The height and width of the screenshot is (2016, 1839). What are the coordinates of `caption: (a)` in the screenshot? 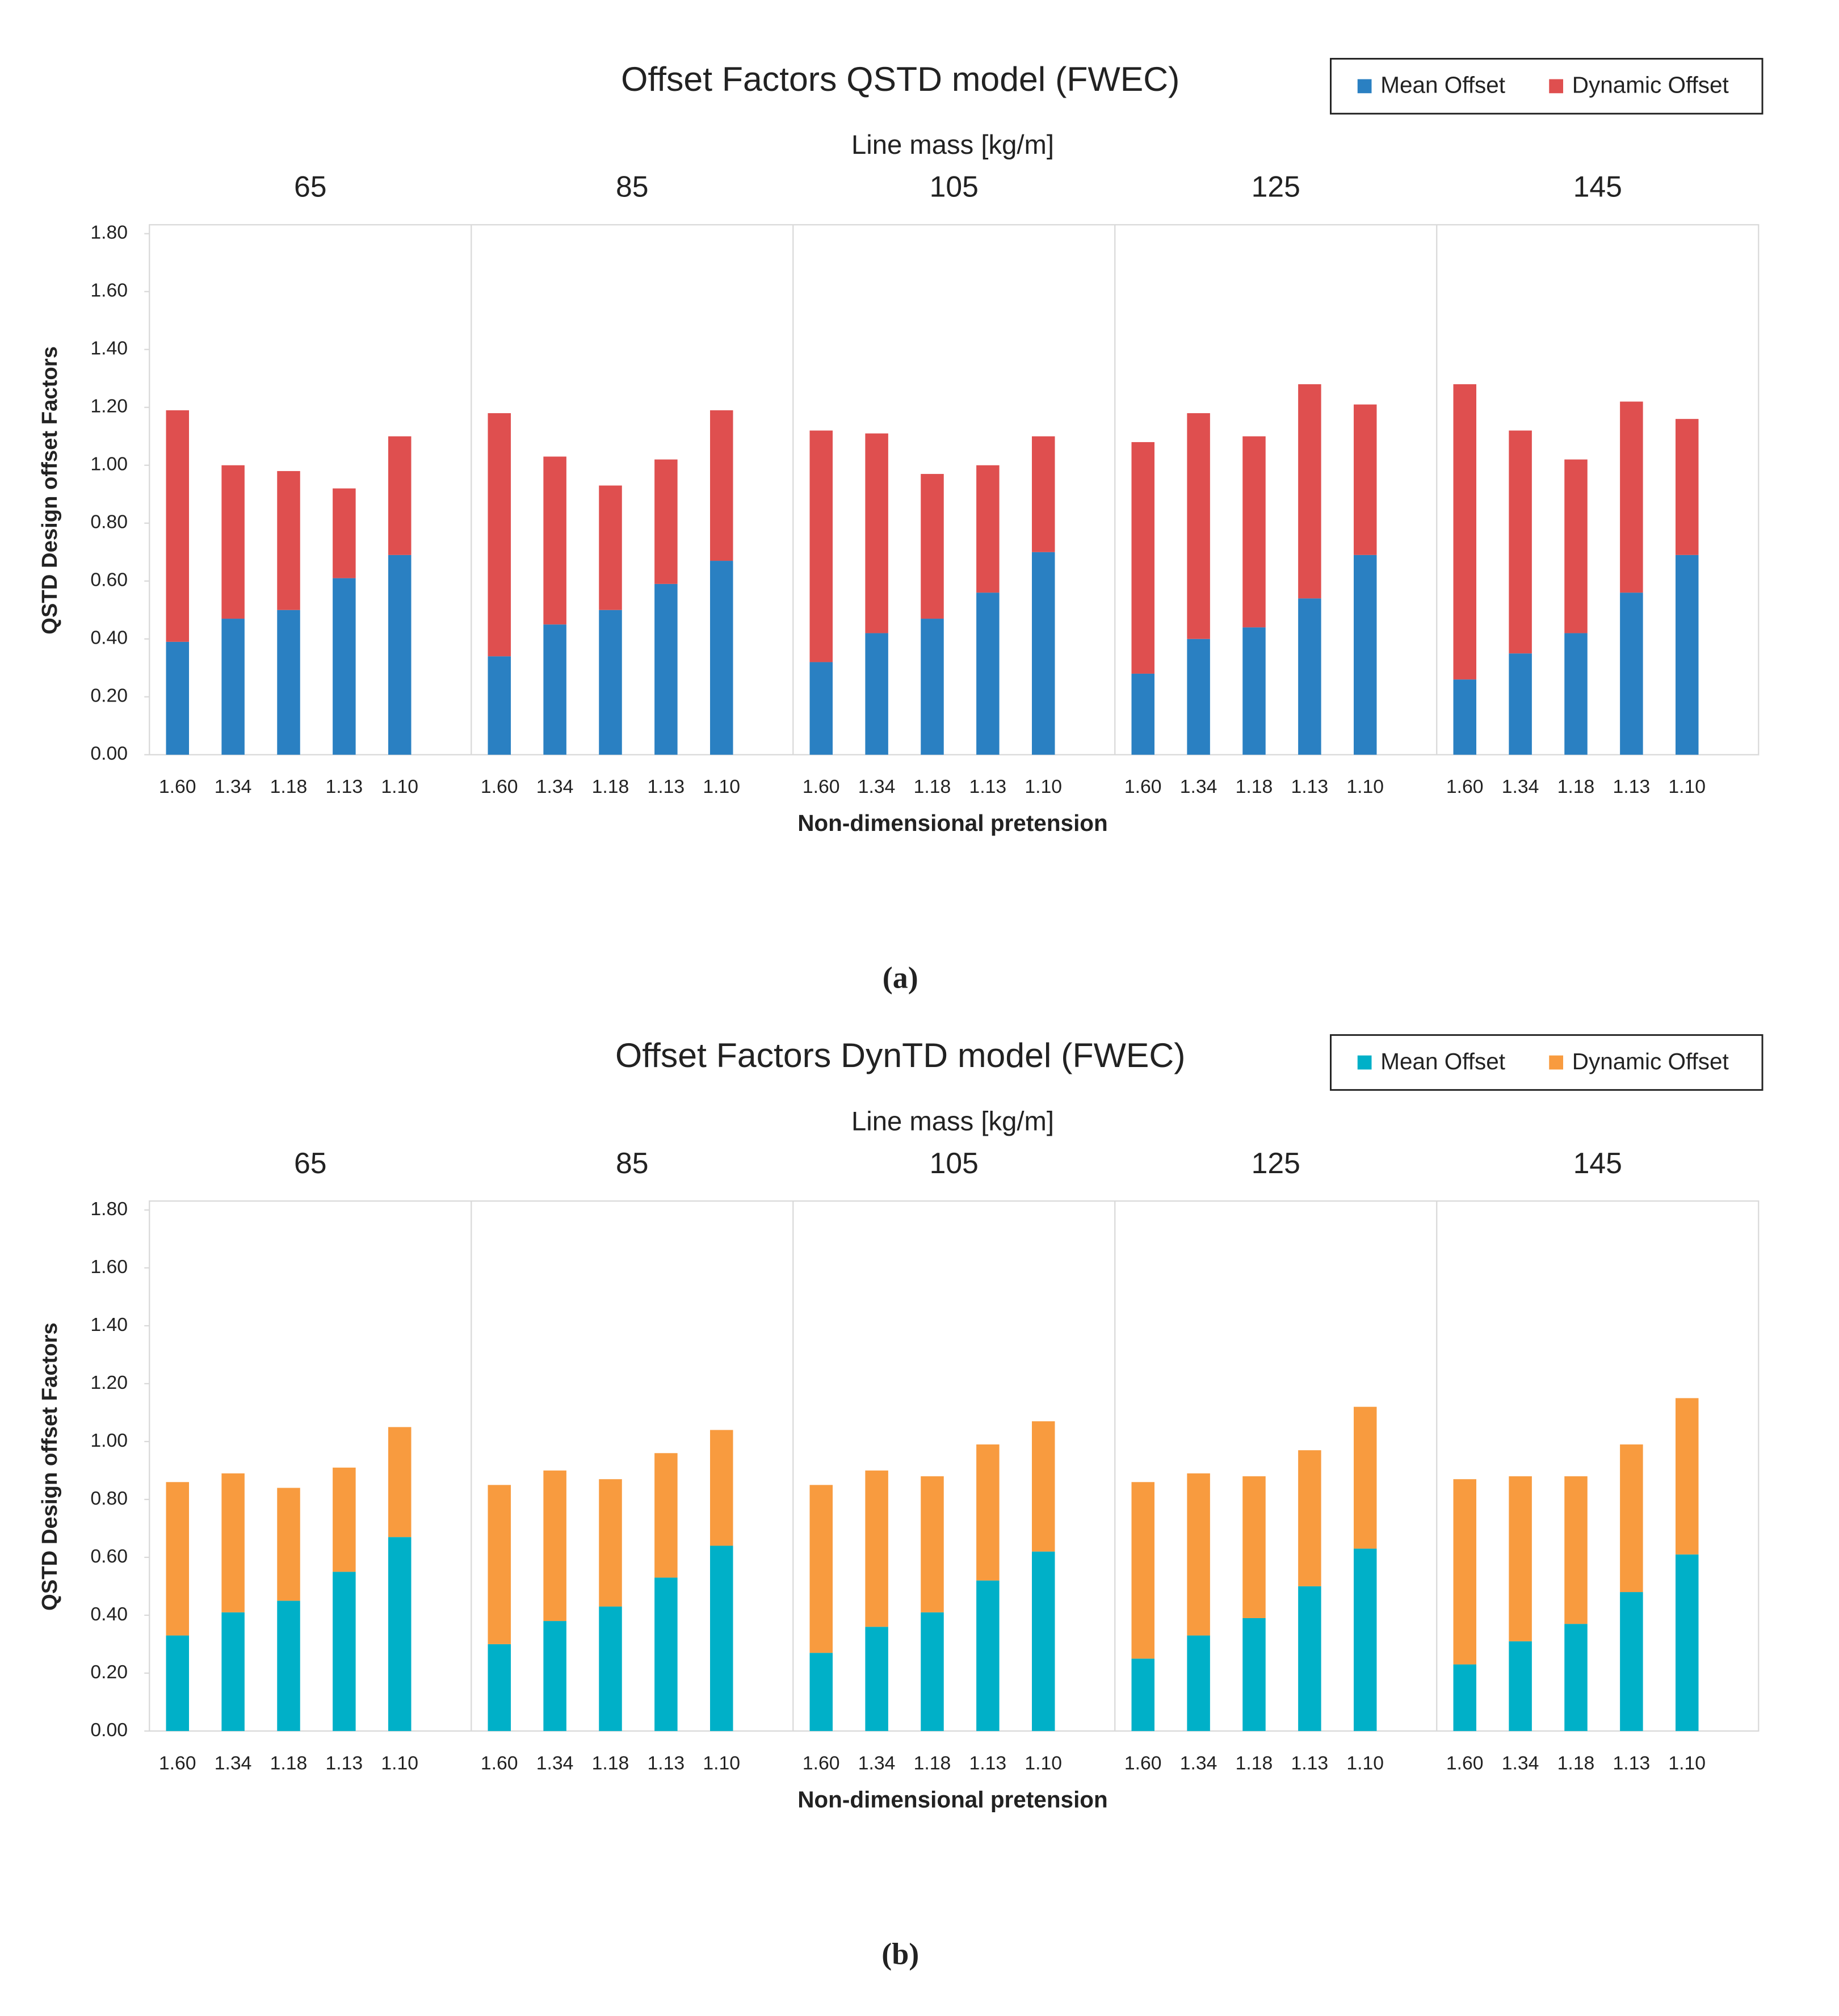 It's located at (900, 977).